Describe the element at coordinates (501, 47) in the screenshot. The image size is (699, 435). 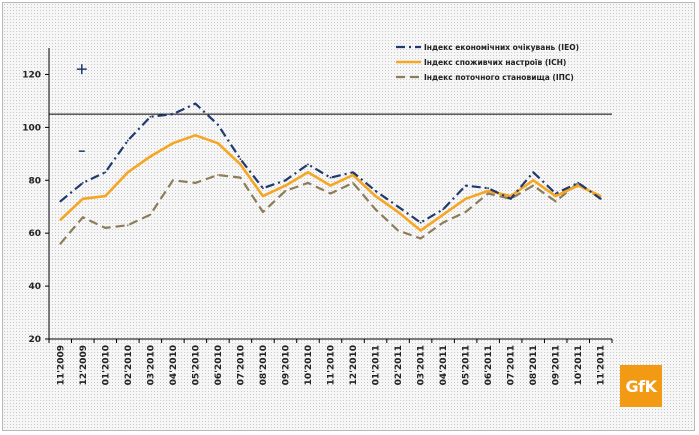
I see `legend-label-1: Індекс економічних очікувань (ІЕО)` at that location.